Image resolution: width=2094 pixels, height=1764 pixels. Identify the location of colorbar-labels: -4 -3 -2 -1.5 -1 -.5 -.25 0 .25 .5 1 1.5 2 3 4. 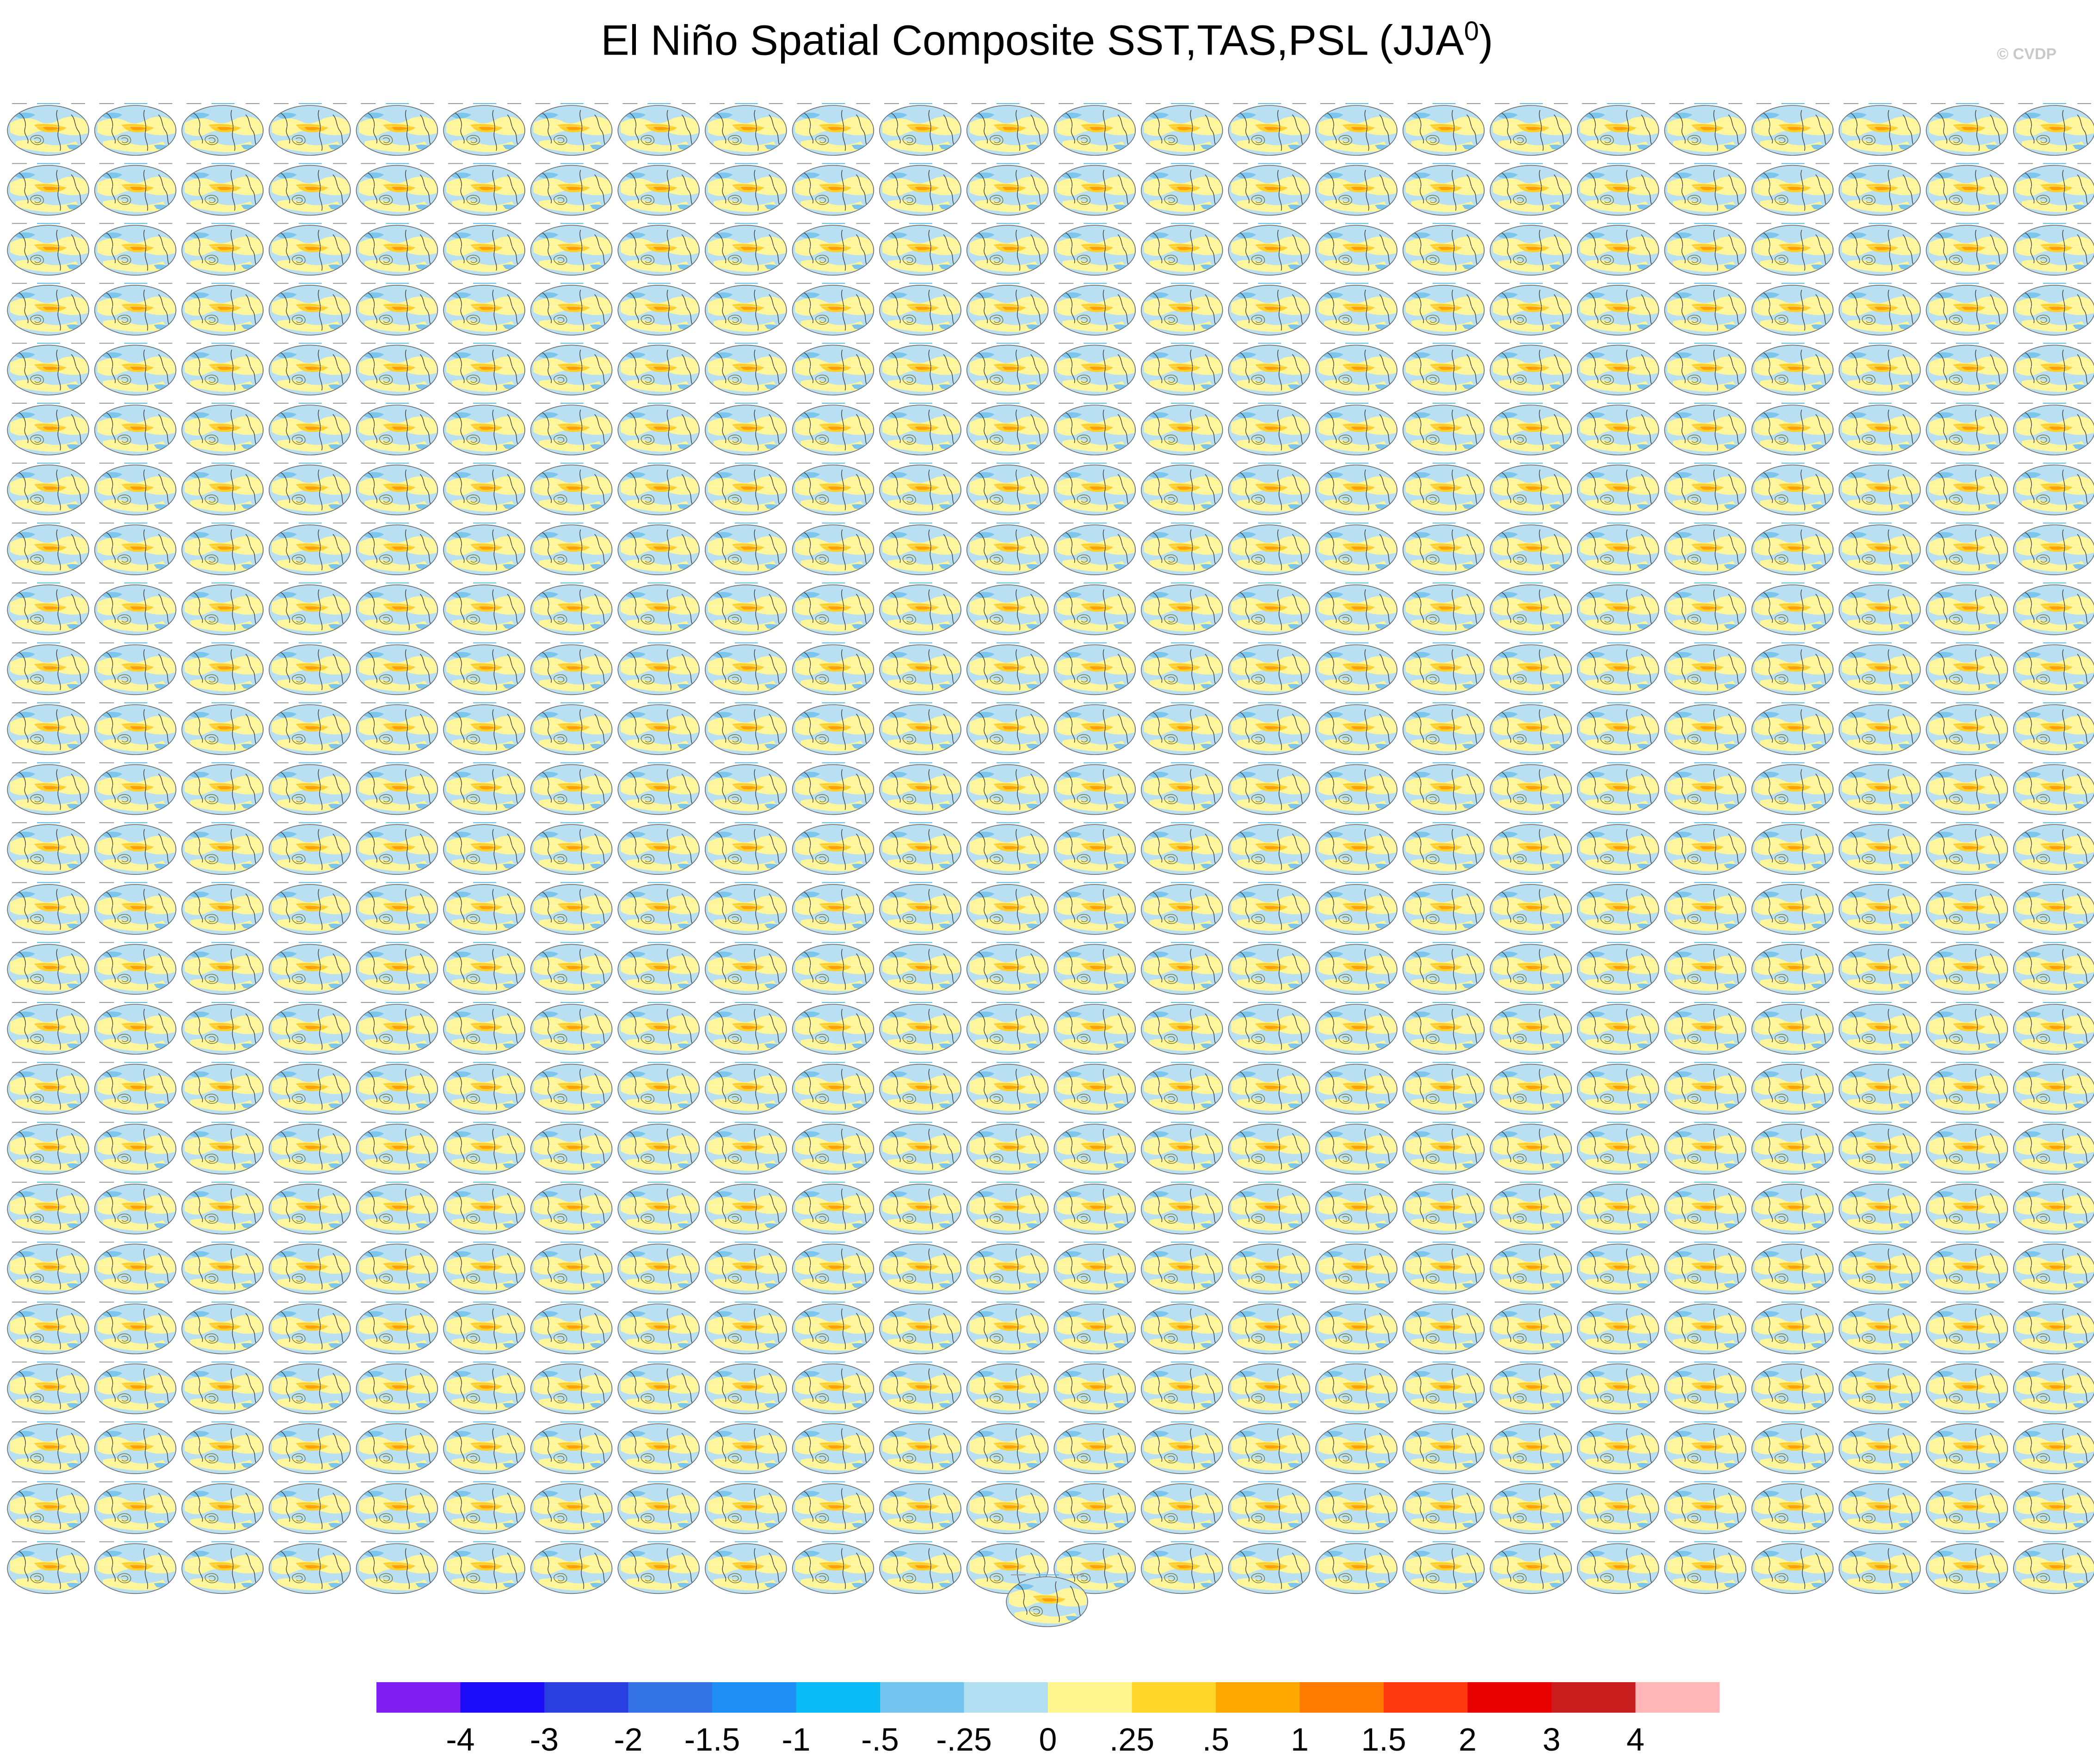
(1045, 1739).